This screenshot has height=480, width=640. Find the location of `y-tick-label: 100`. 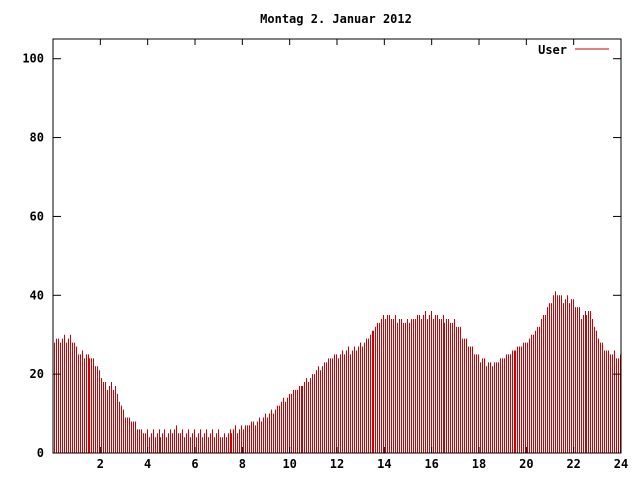

y-tick-label: 100 is located at coordinates (33, 59).